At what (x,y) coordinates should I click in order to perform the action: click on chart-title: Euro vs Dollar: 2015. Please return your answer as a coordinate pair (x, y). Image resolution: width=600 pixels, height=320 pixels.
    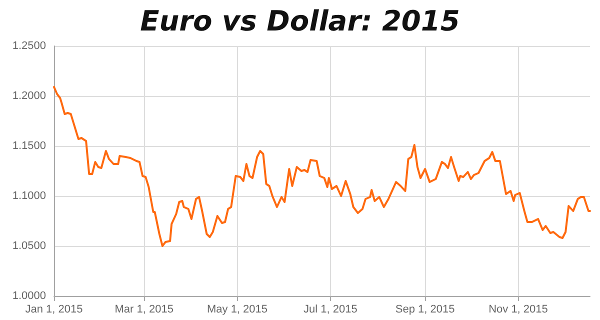
    Looking at the image, I should click on (300, 21).